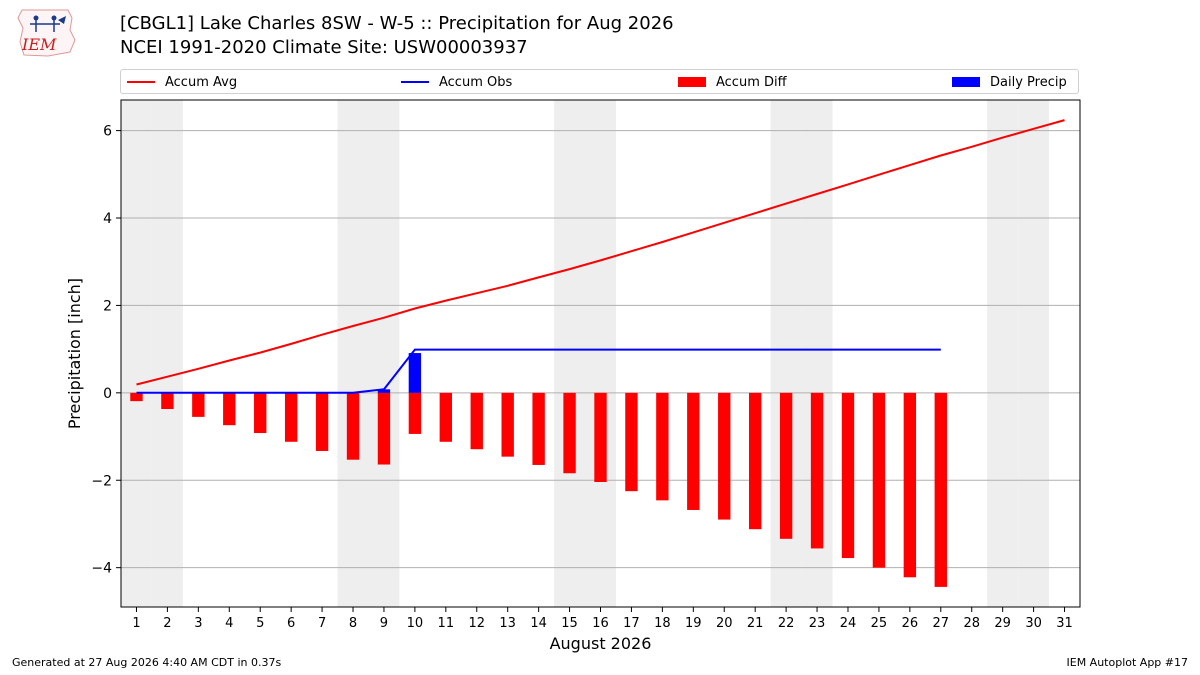 The width and height of the screenshot is (1200, 675). What do you see at coordinates (941, 623) in the screenshot?
I see `x-tick-label: 27` at bounding box center [941, 623].